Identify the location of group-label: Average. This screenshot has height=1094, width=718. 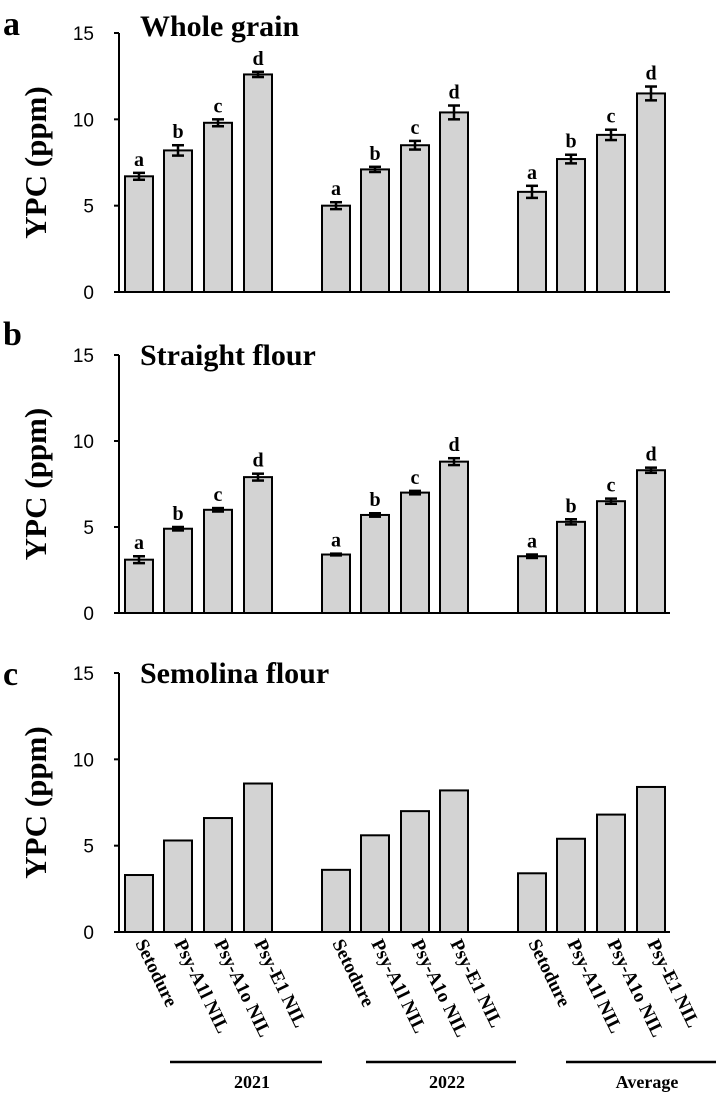
(647, 1082).